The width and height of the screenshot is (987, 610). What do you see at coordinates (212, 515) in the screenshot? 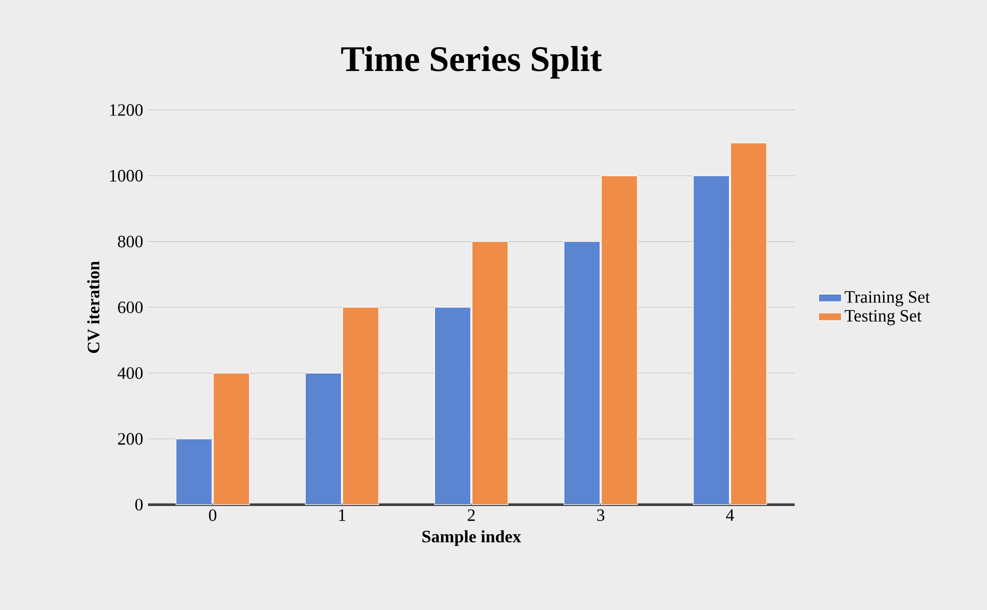
I see `x-tick-label: 0` at bounding box center [212, 515].